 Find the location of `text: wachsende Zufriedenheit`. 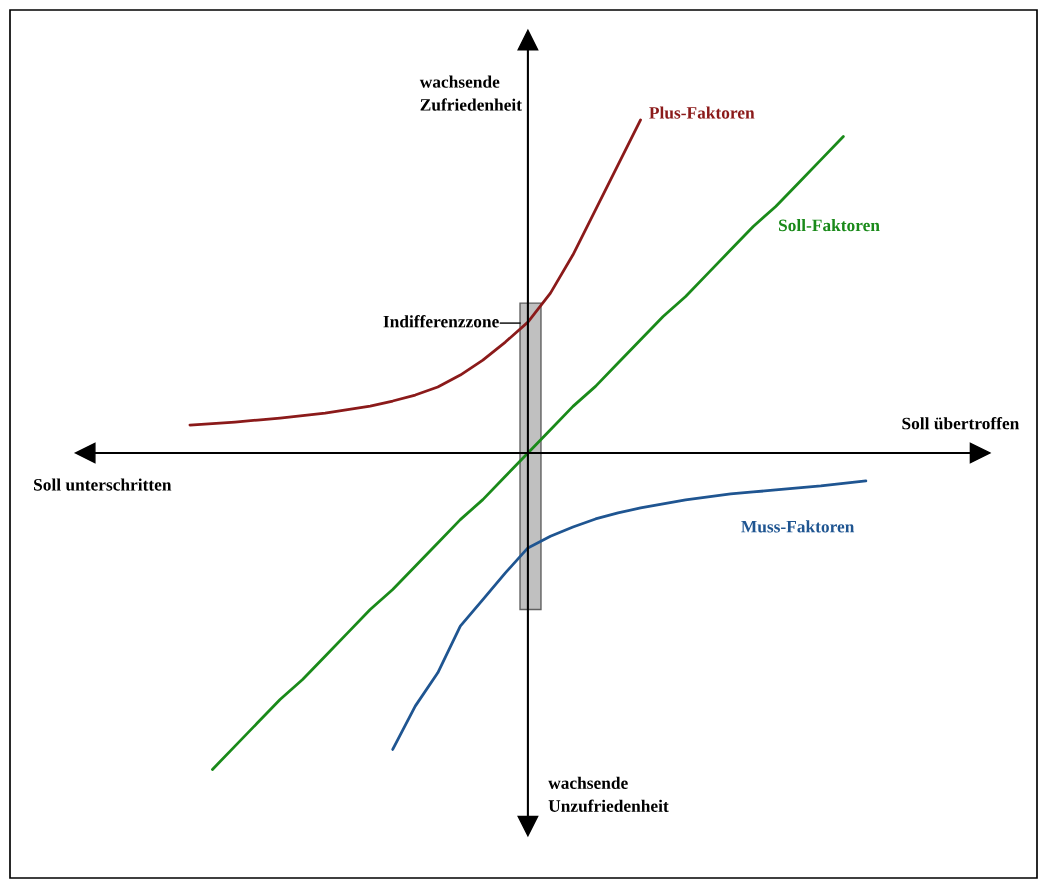

text: wachsende Zufriedenheit is located at coordinates (470, 93).